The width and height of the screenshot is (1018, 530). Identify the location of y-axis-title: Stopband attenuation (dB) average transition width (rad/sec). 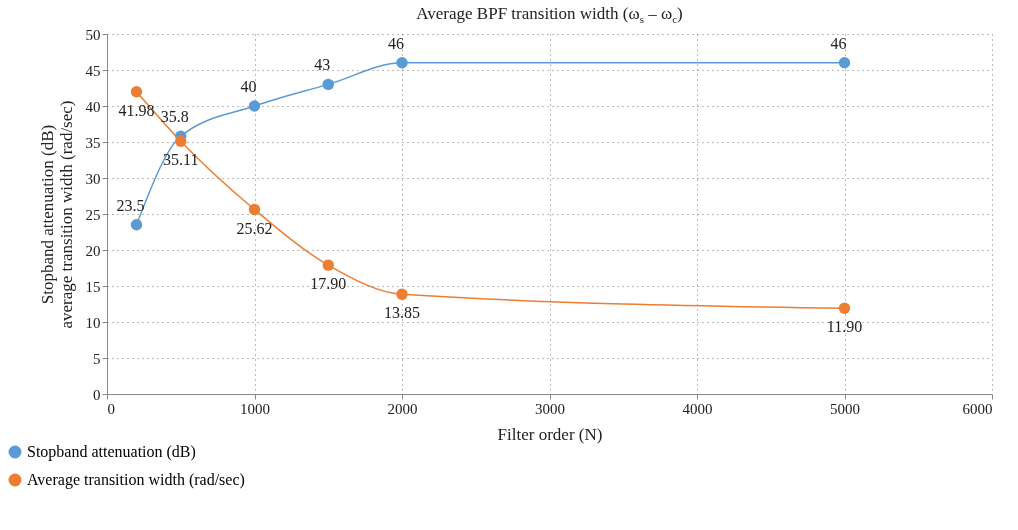
(56, 214).